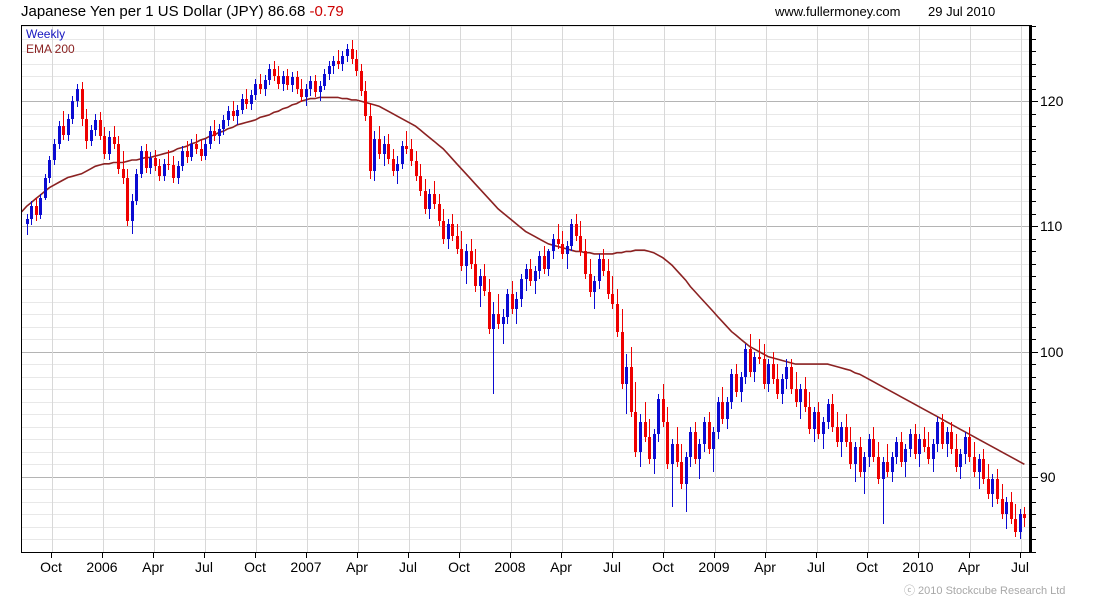 Image resolution: width=1100 pixels, height=600 pixels. I want to click on x-axis-label: 2006, so click(102, 567).